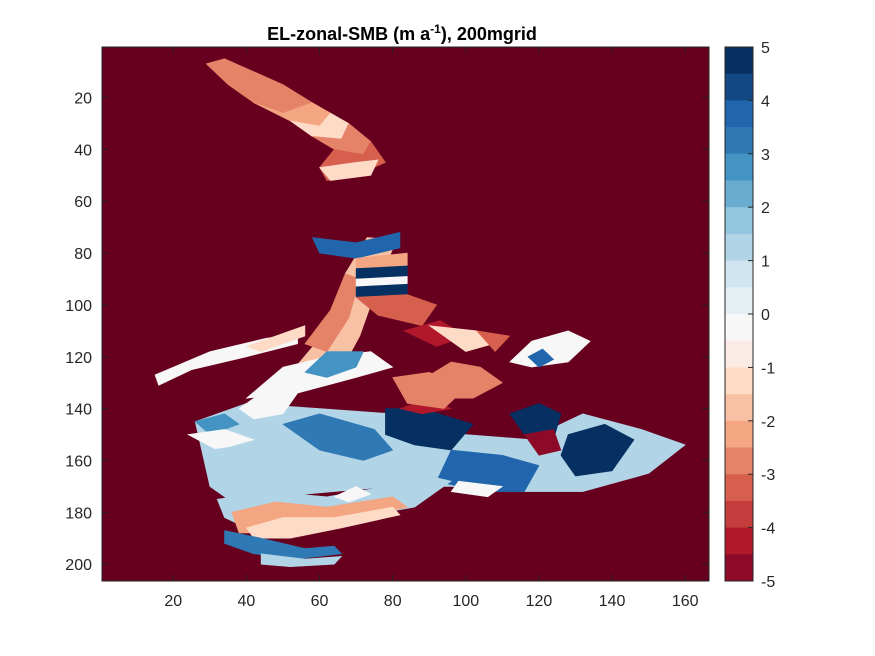  What do you see at coordinates (78, 358) in the screenshot?
I see `y-tick-label: 120` at bounding box center [78, 358].